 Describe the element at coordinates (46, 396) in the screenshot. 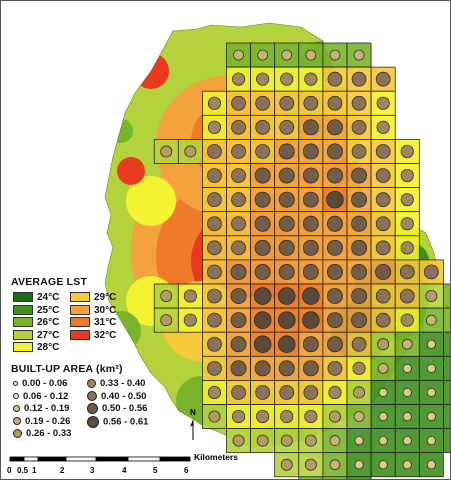

I see `builtup-label: 0.06 - 0.12` at that location.